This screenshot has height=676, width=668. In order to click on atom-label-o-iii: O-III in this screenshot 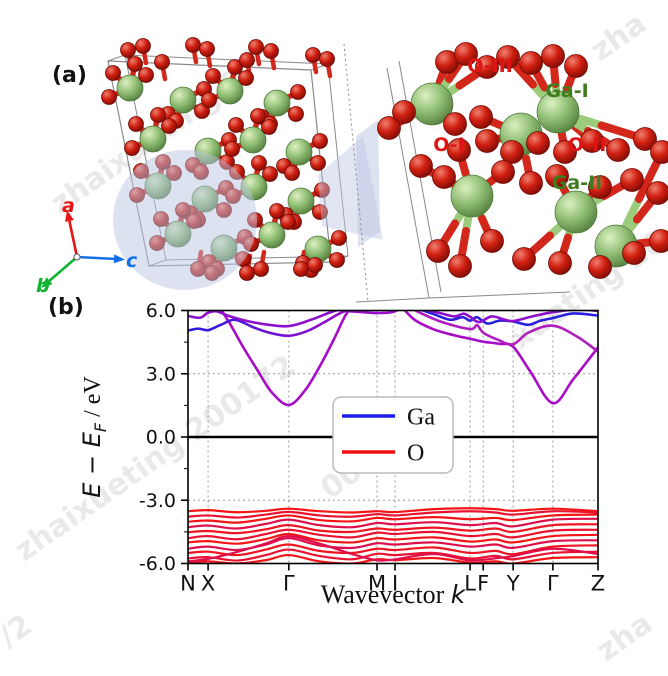, I will do `click(490, 66)`.